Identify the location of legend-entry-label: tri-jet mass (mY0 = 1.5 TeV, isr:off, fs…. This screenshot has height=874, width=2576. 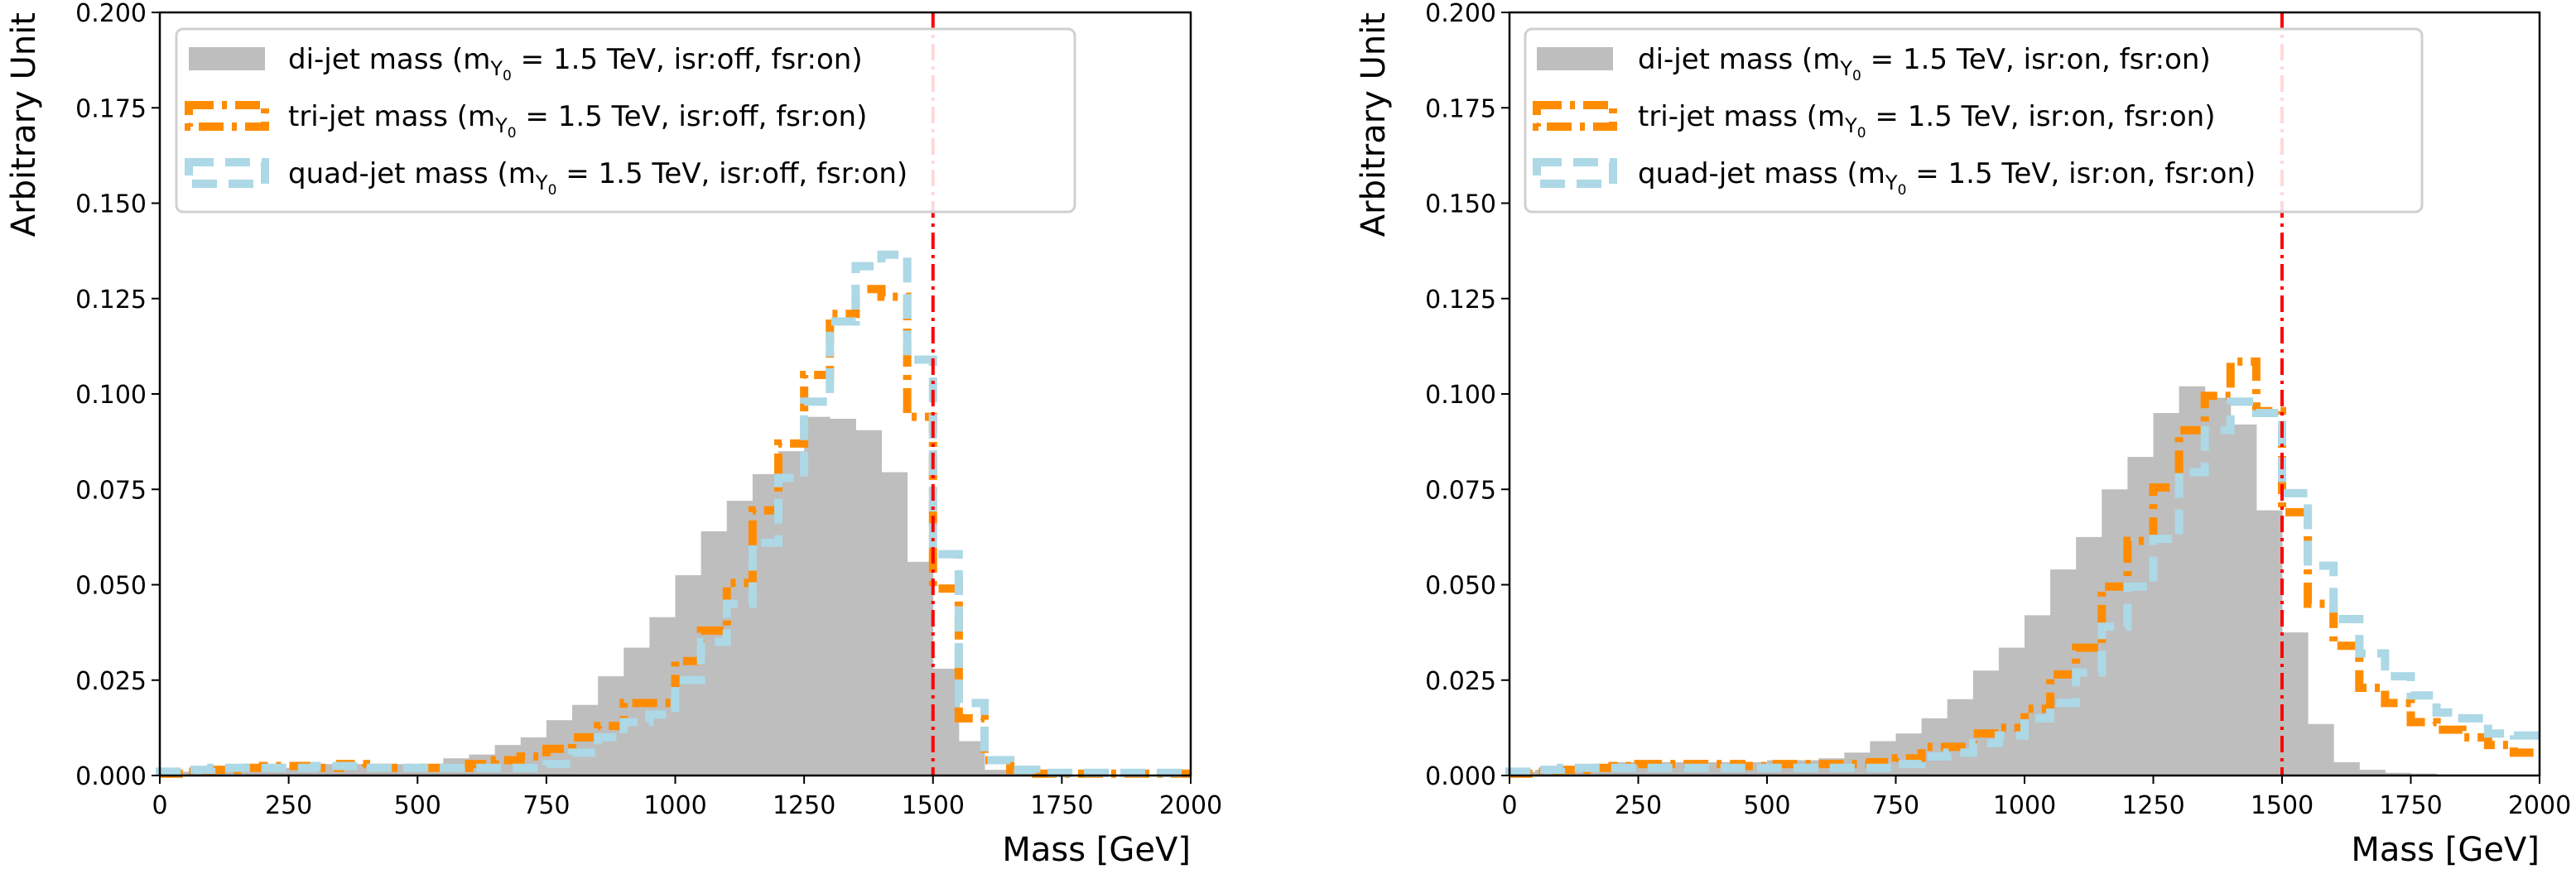
(577, 121).